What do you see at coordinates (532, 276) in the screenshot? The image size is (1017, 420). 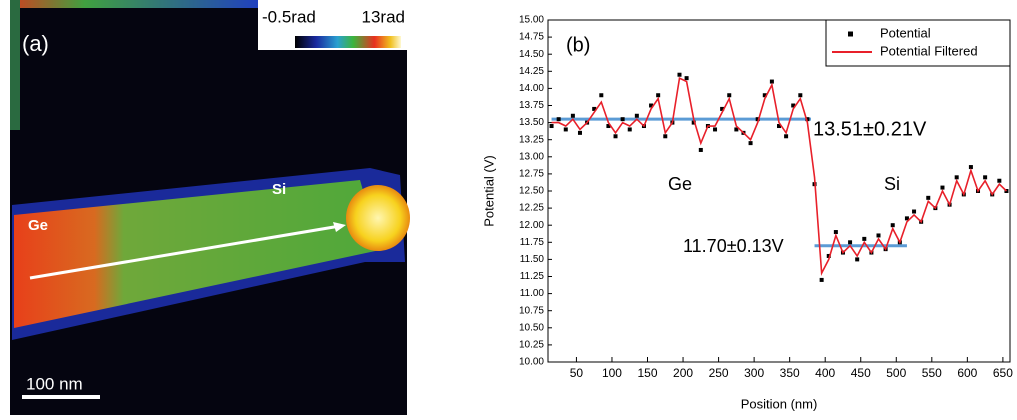 I see `y-tick-label: 11.25` at bounding box center [532, 276].